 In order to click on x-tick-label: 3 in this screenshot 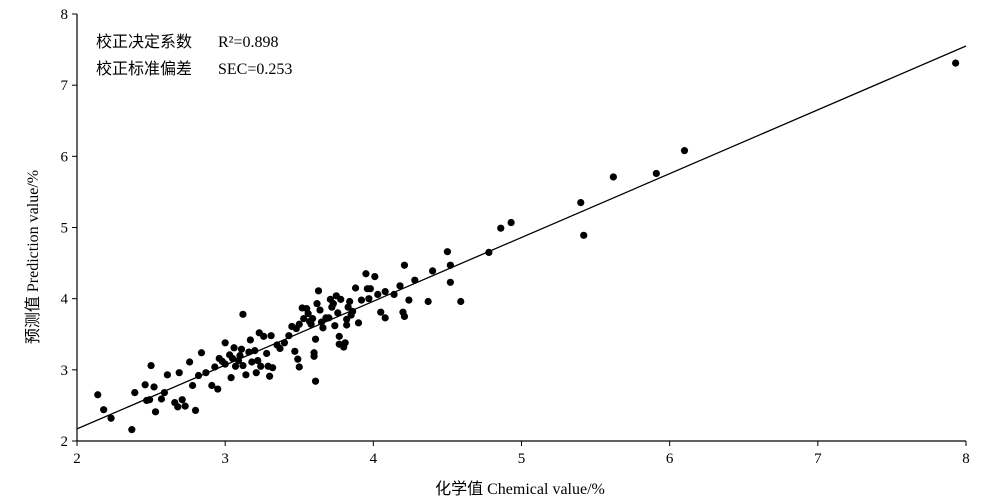, I will do `click(225, 459)`.